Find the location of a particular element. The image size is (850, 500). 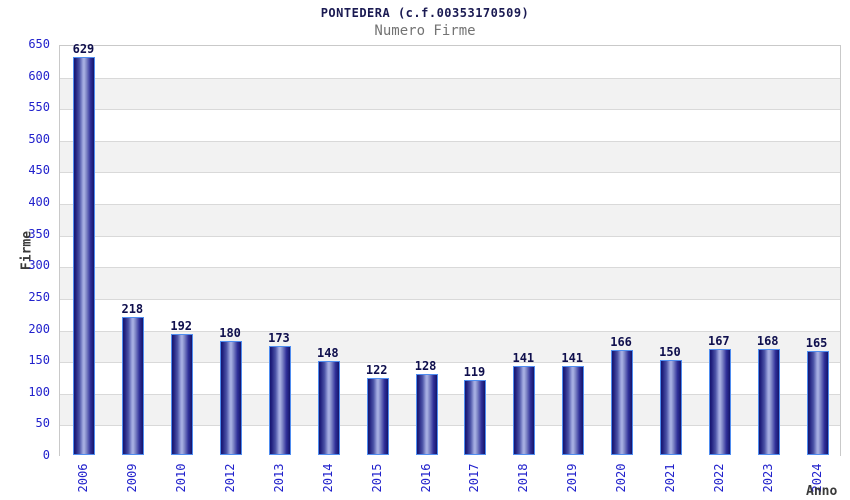

y-tick-label: 200 is located at coordinates (39, 328).